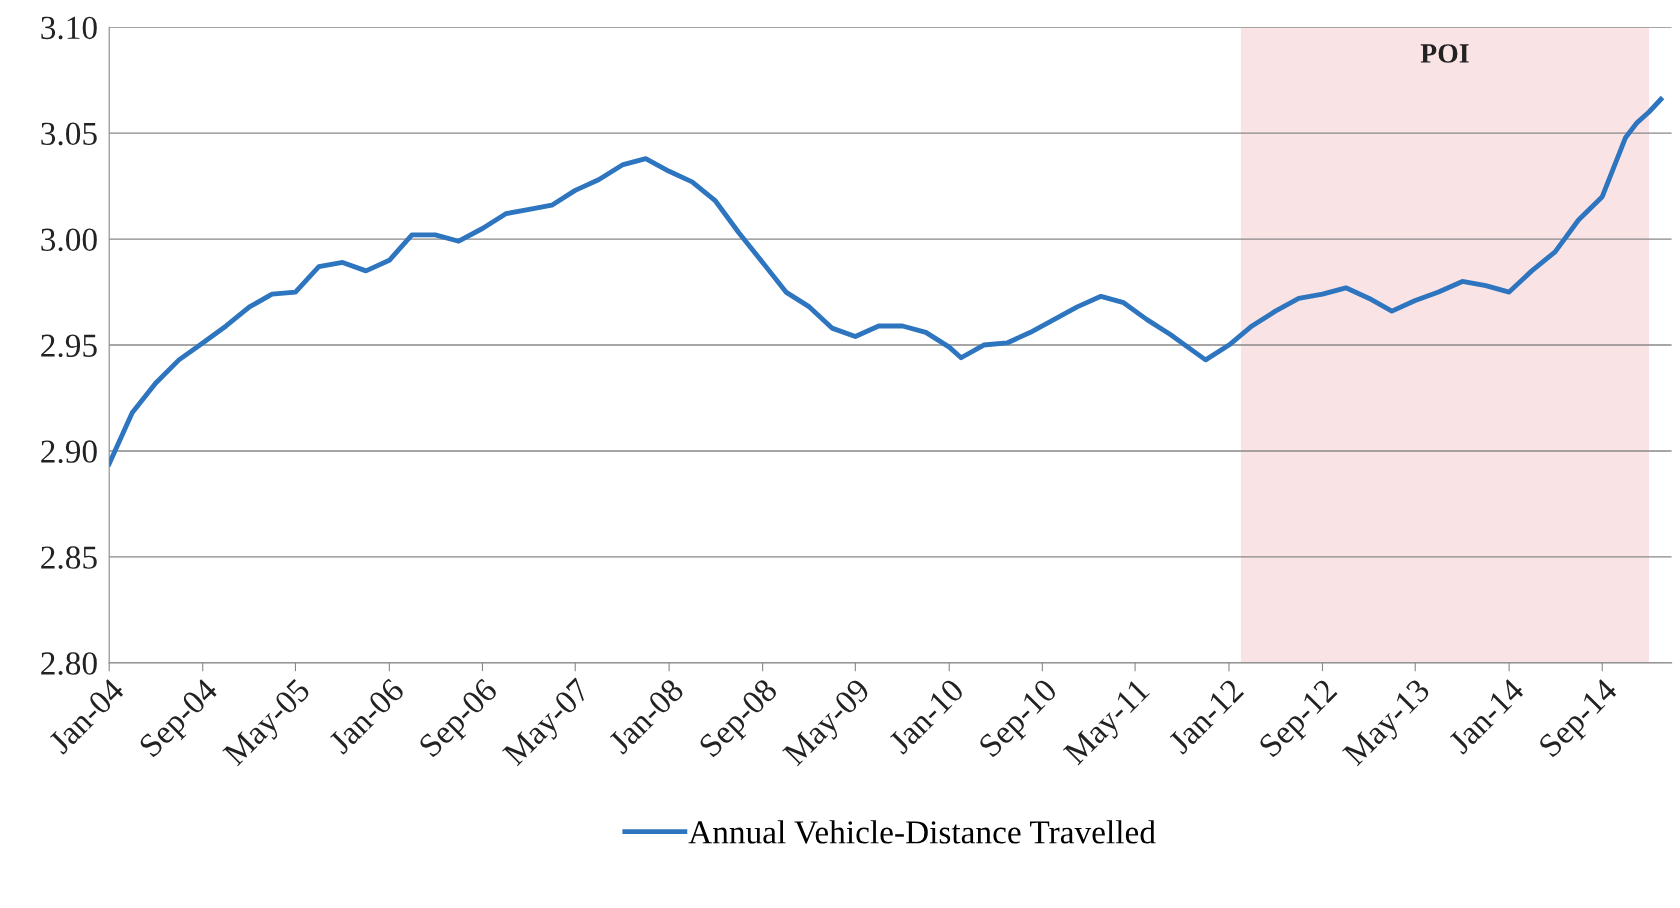  I want to click on y-tick-label: 2.95, so click(69, 346).